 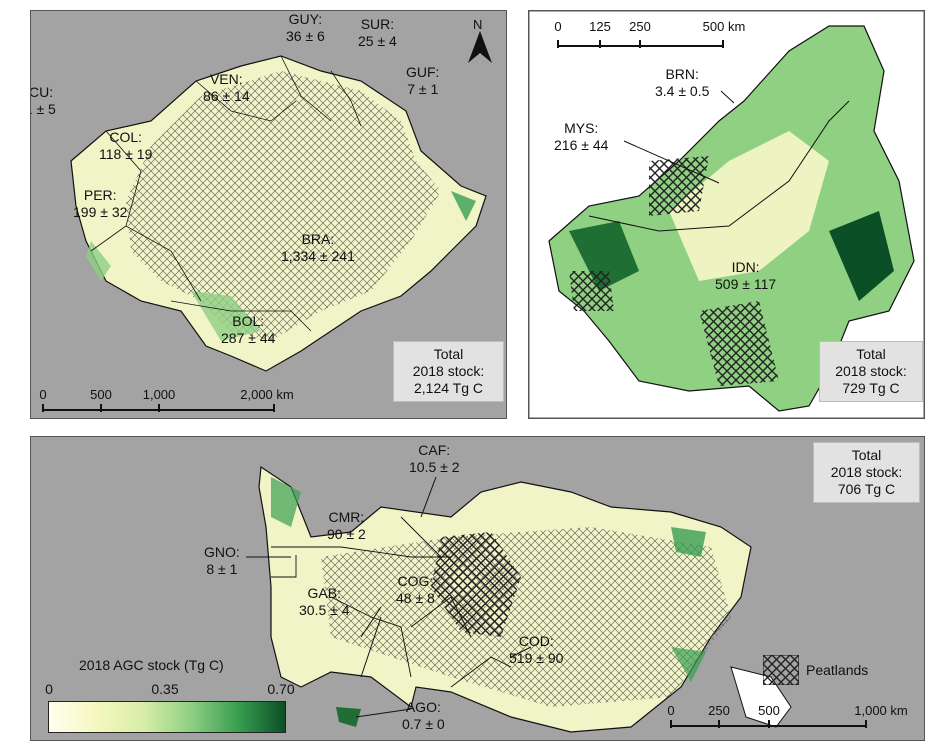 I want to click on label-bol: BOL: 287 ± 44, so click(x=248, y=329).